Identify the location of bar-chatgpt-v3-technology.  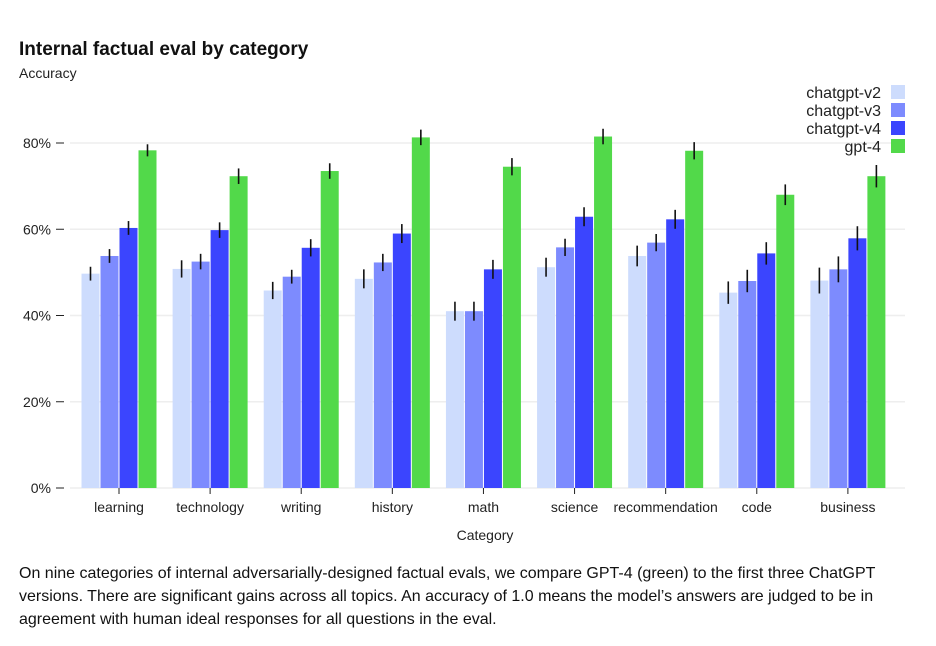
(200, 374).